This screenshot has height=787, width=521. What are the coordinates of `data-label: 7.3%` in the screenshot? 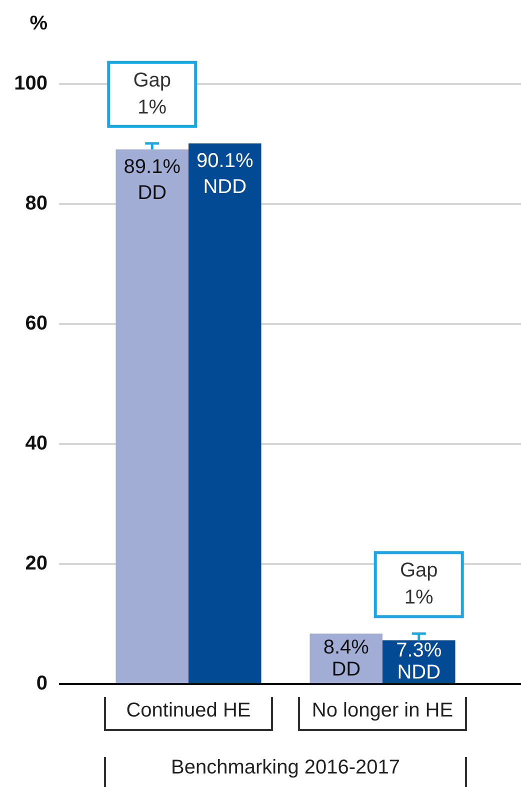 It's located at (419, 651).